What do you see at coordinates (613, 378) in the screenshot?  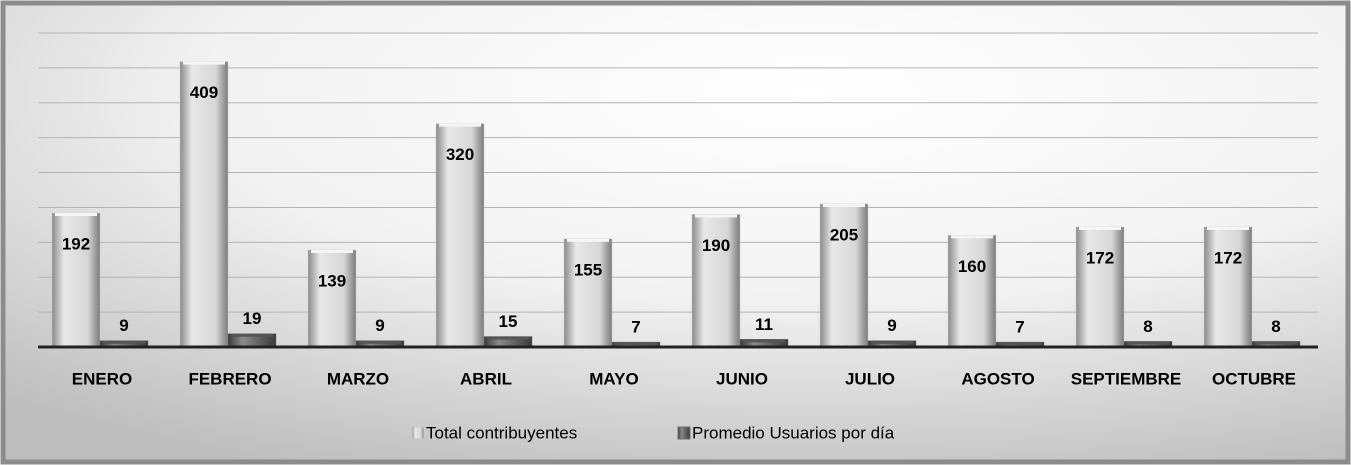 I see `x-tick-label: MAYO` at bounding box center [613, 378].